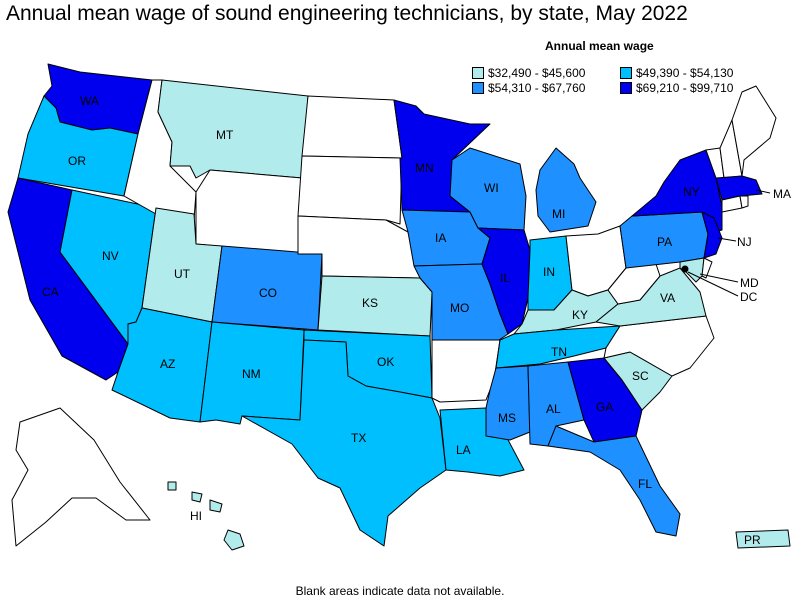  What do you see at coordinates (507, 418) in the screenshot?
I see `label-MS: MS` at bounding box center [507, 418].